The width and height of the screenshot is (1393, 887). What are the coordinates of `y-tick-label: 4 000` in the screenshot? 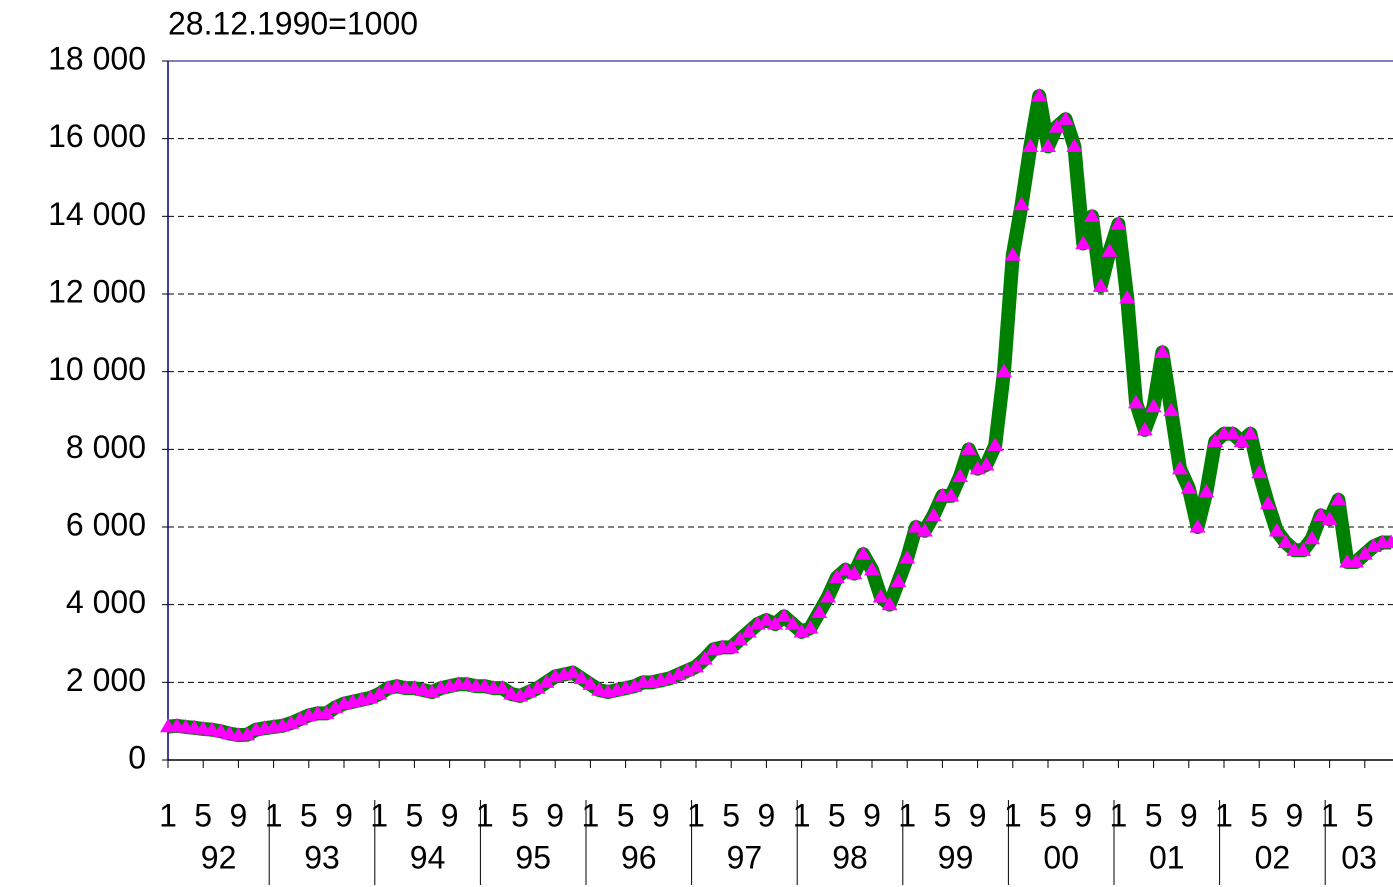 It's located at (106, 602).